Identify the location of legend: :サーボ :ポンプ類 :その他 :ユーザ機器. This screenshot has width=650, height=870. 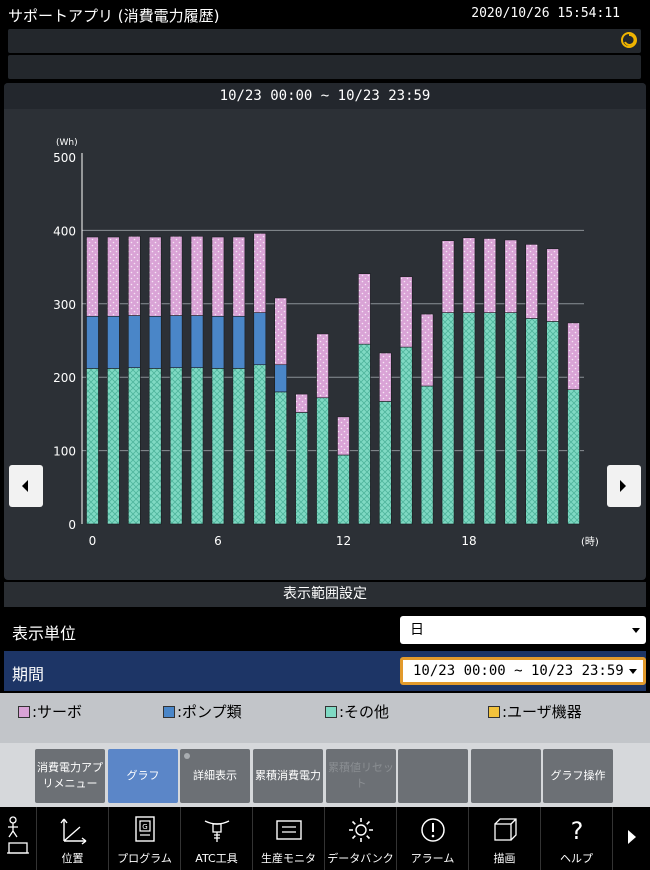
(325, 718).